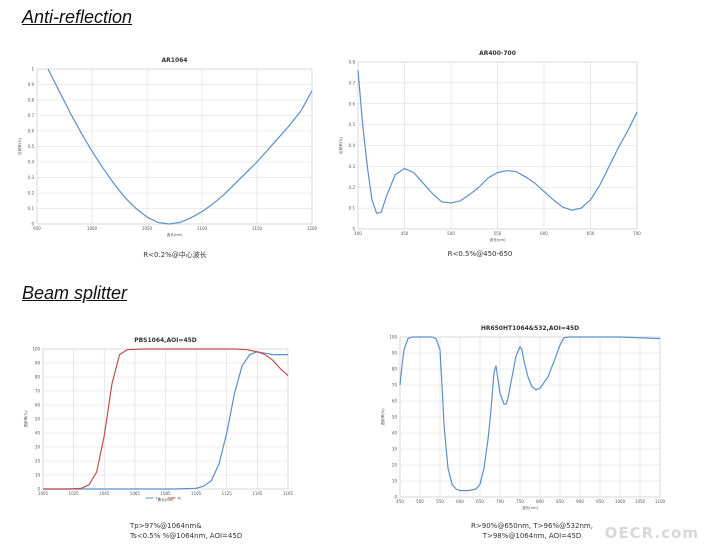 The height and width of the screenshot is (548, 709). Describe the element at coordinates (38, 447) in the screenshot. I see `chart-pbs1064-ytick-label: 30` at that location.